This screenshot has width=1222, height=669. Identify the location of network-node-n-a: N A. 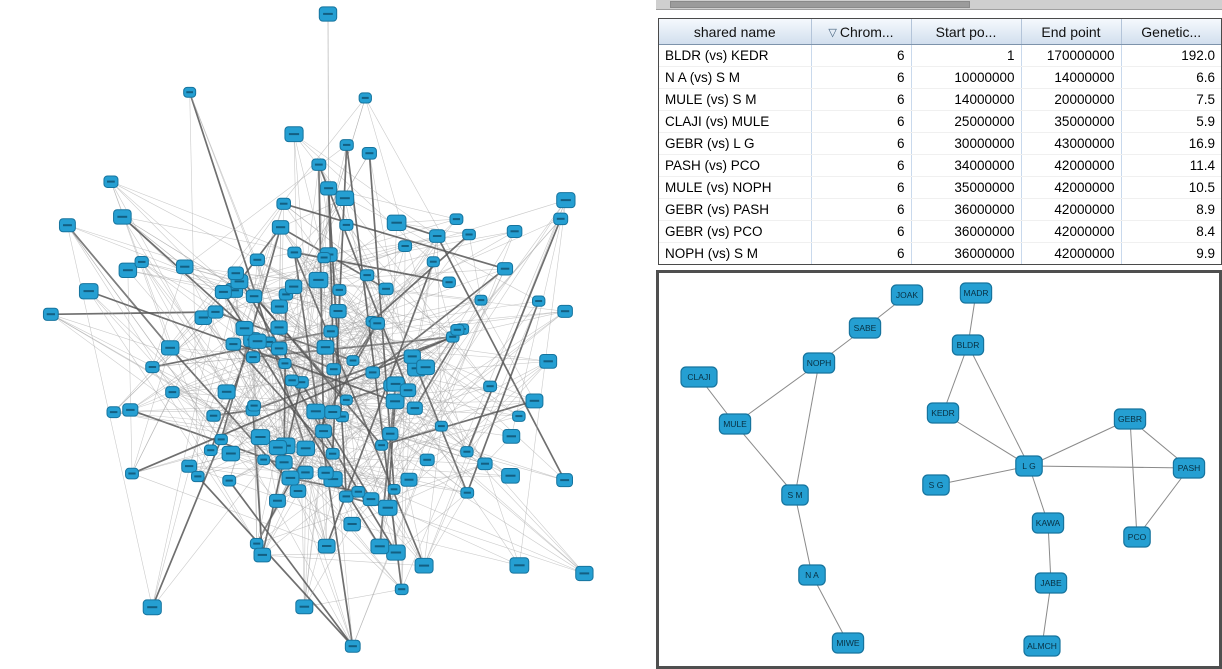
(812, 575).